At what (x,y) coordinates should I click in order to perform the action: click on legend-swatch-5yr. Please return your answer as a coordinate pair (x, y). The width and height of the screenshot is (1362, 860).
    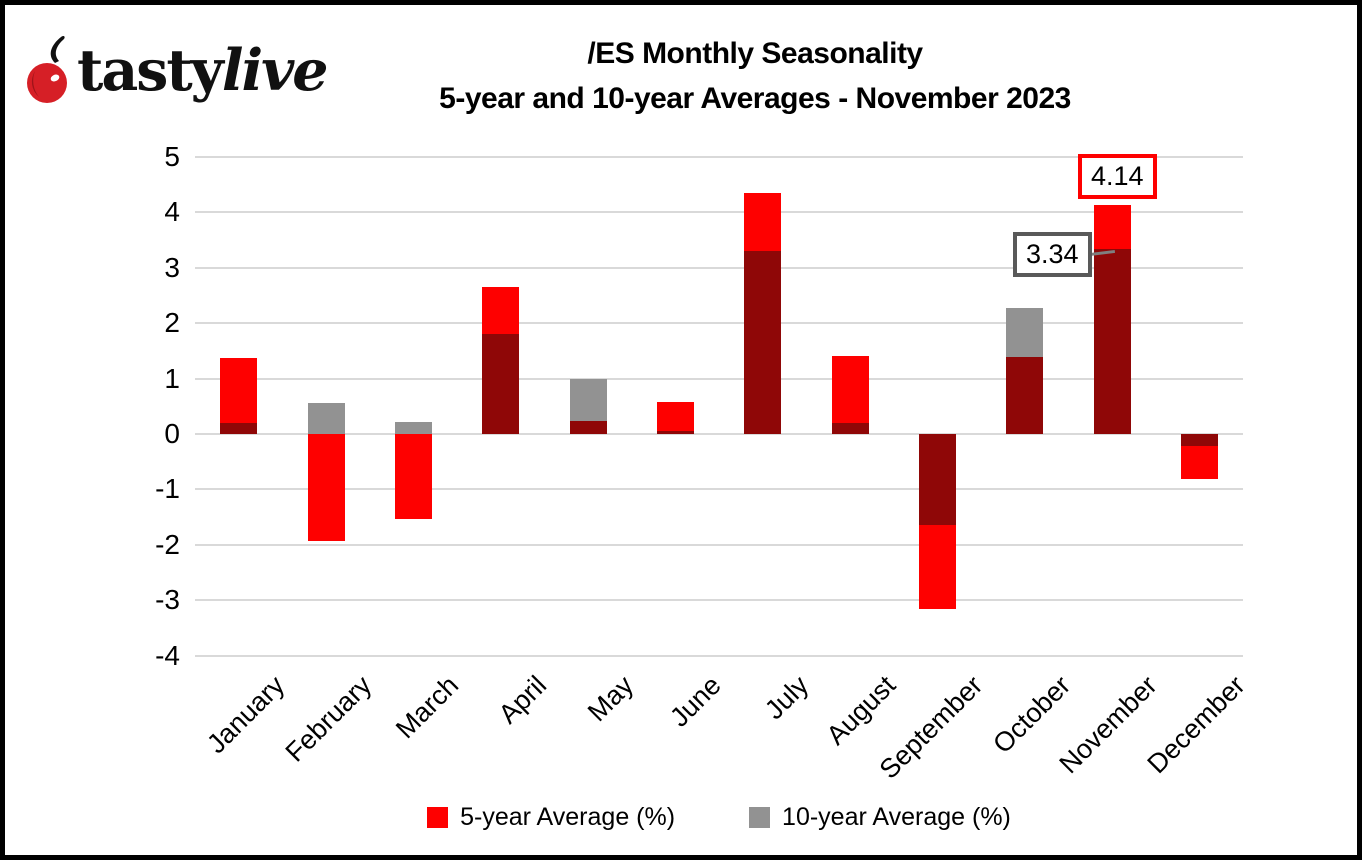
    Looking at the image, I should click on (438, 817).